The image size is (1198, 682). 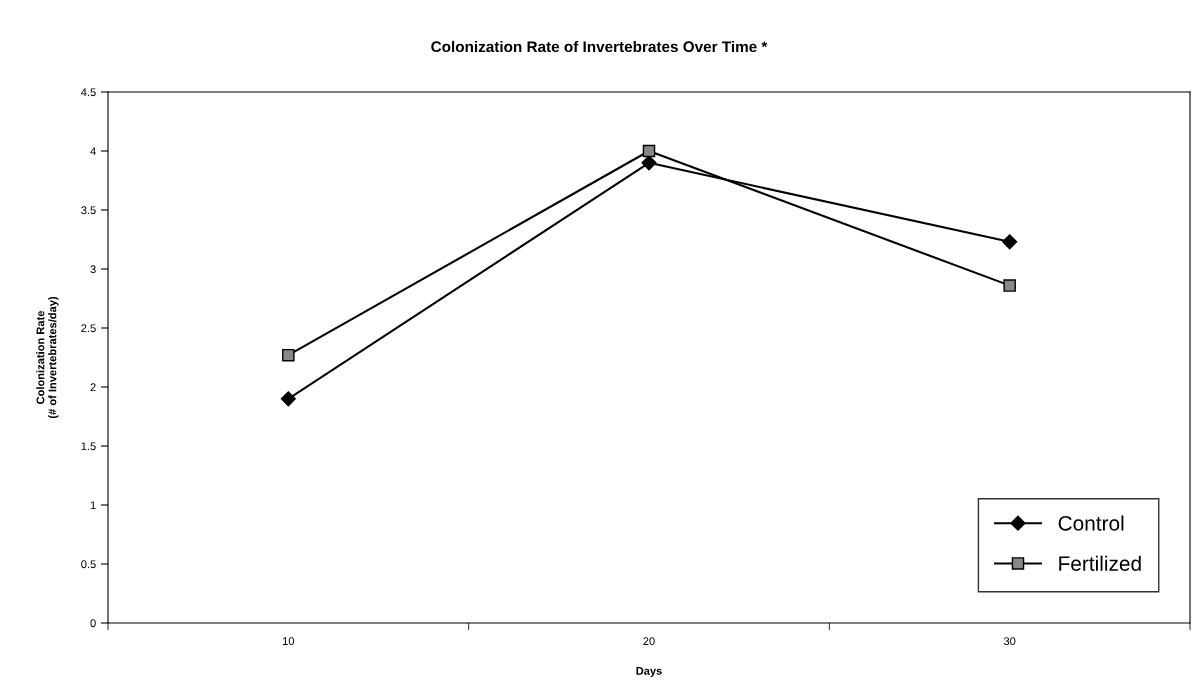 What do you see at coordinates (88, 210) in the screenshot?
I see `y-tick-label: 3.5` at bounding box center [88, 210].